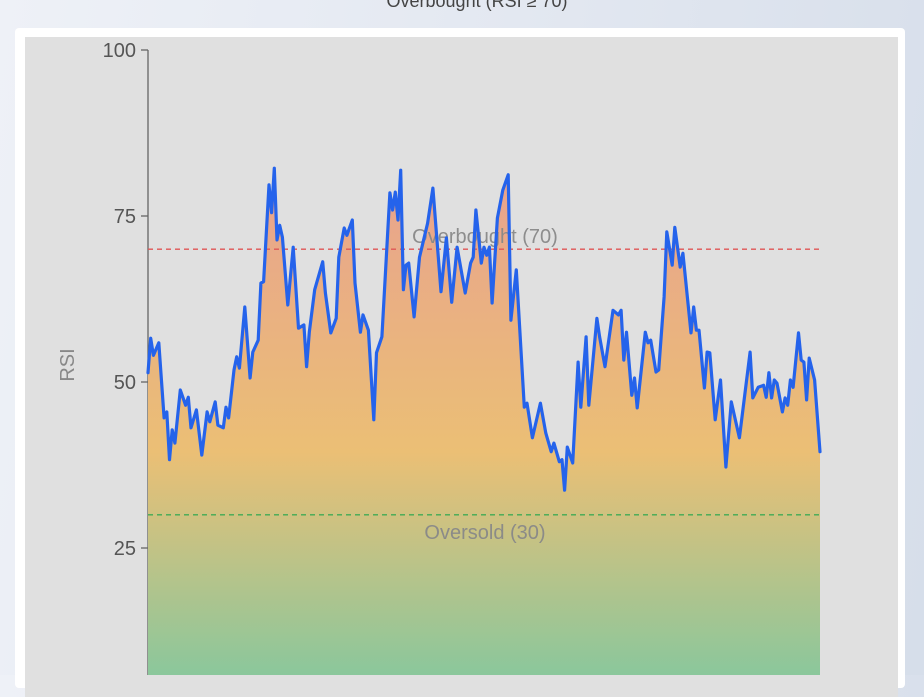 The image size is (924, 697). Describe the element at coordinates (485, 237) in the screenshot. I see `reference-label-70: Overbought (70)` at that location.